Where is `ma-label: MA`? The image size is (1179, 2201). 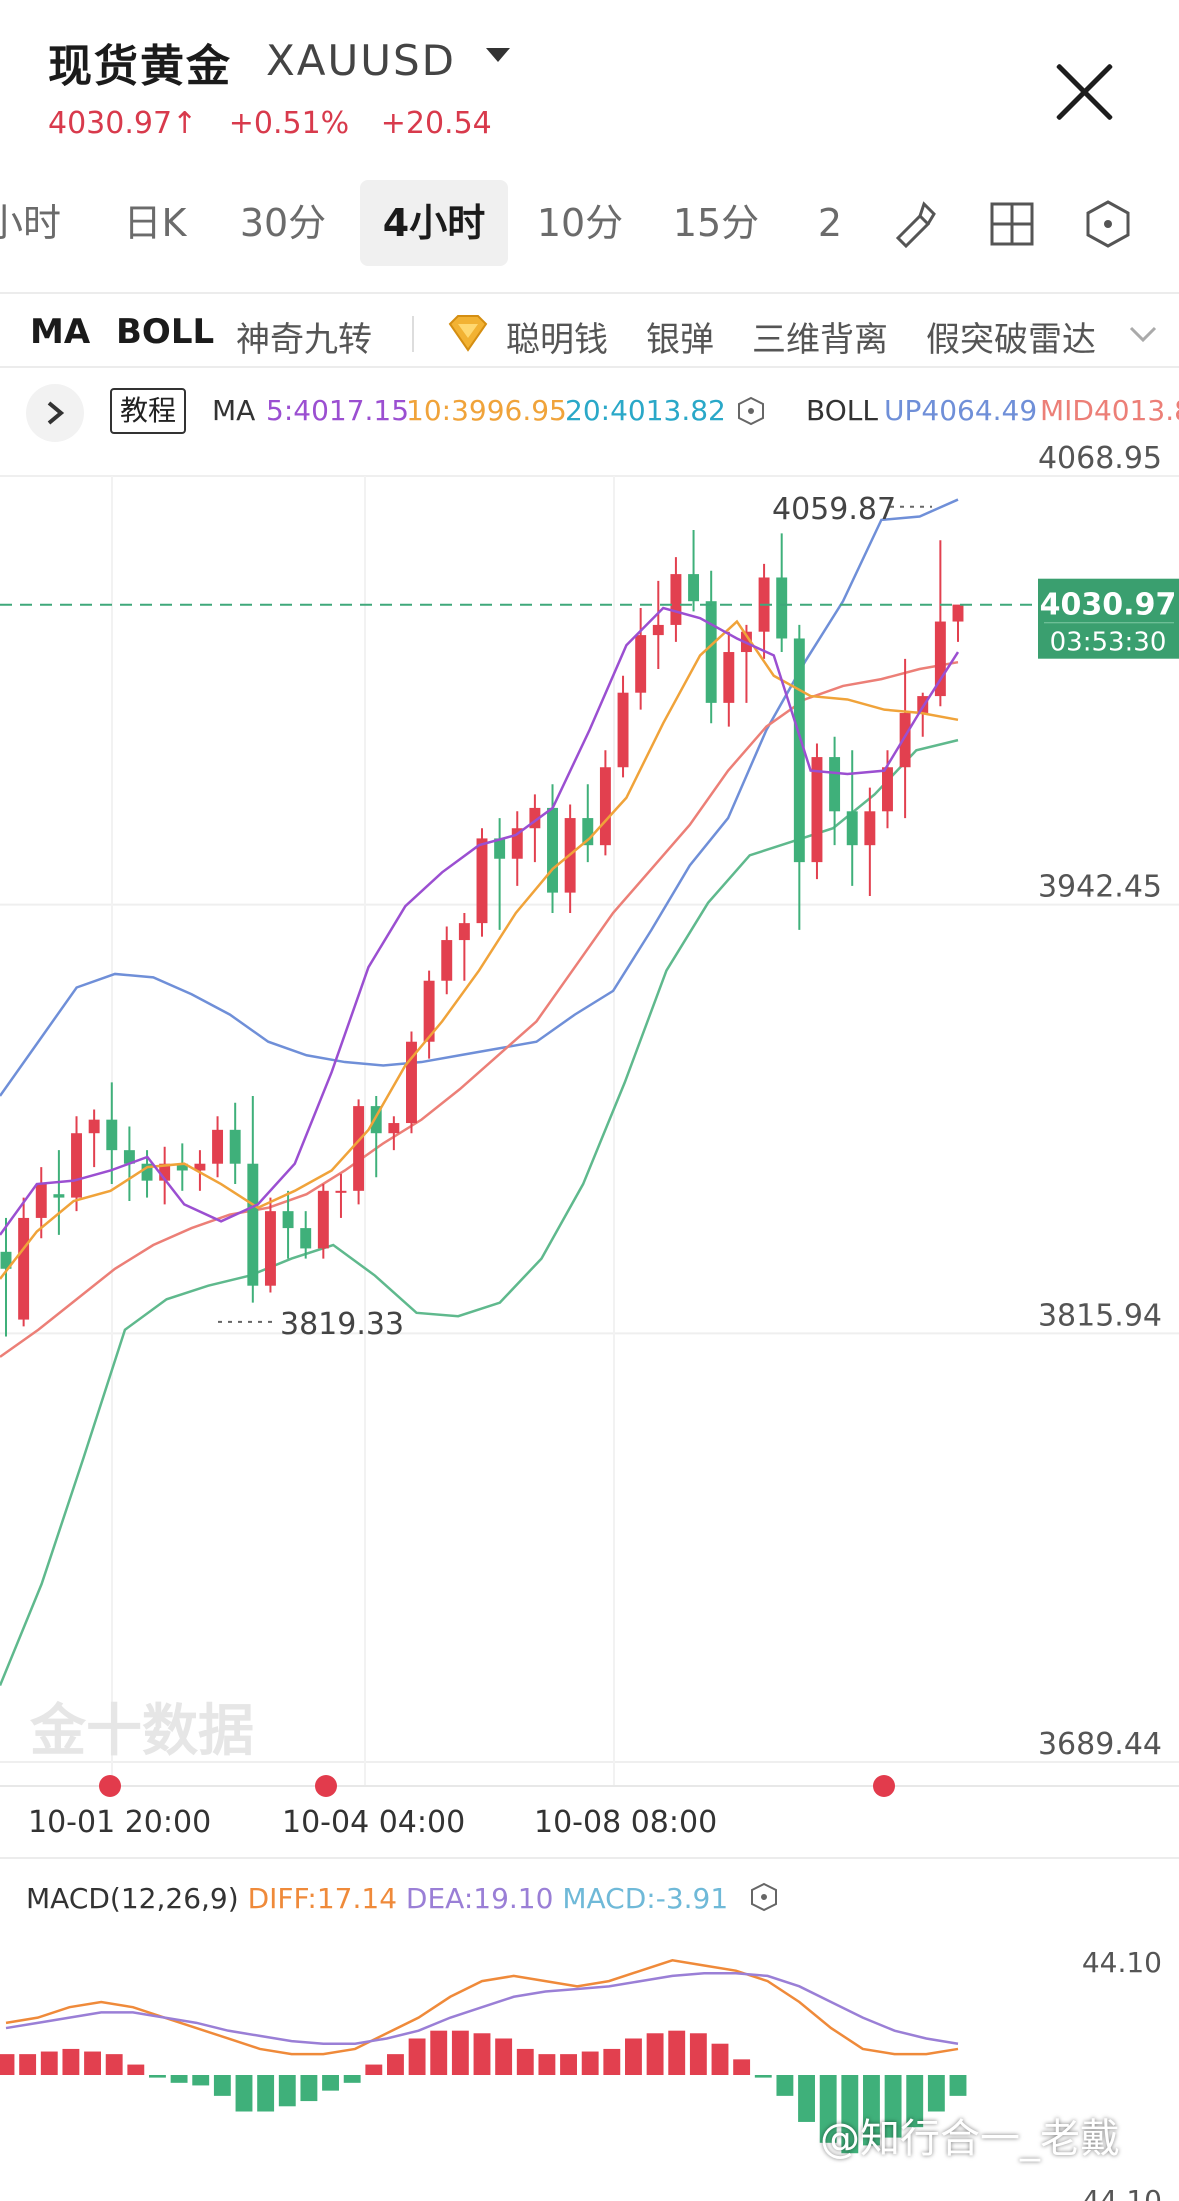
ma-label: MA is located at coordinates (234, 410).